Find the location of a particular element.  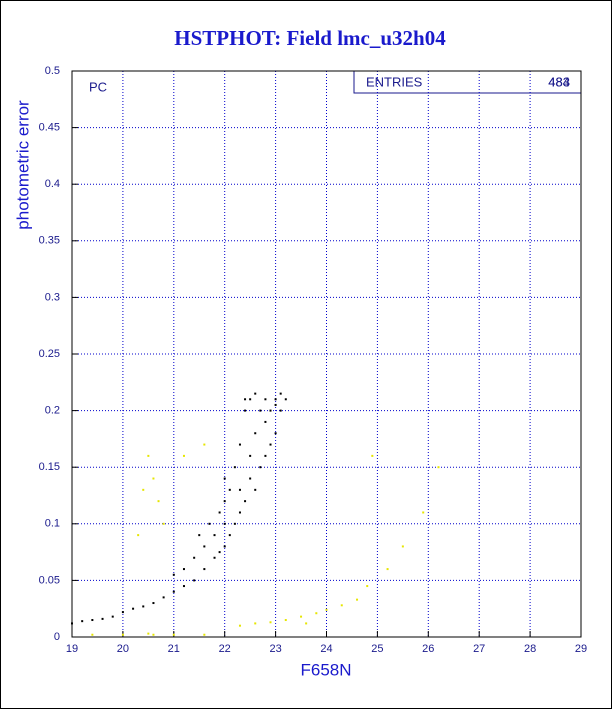

x-tick-label: 22 is located at coordinates (225, 649).